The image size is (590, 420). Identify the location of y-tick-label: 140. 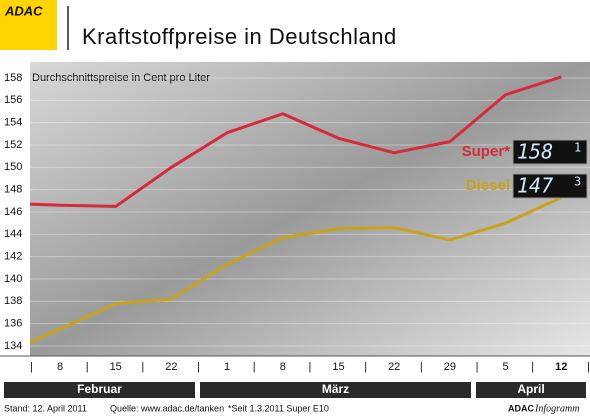
(13, 279).